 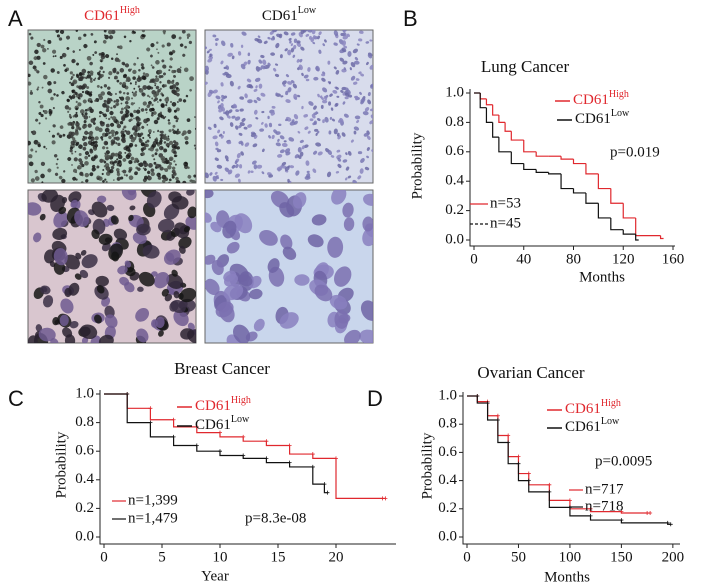 I want to click on label-superscript: High, so click(x=130, y=10).